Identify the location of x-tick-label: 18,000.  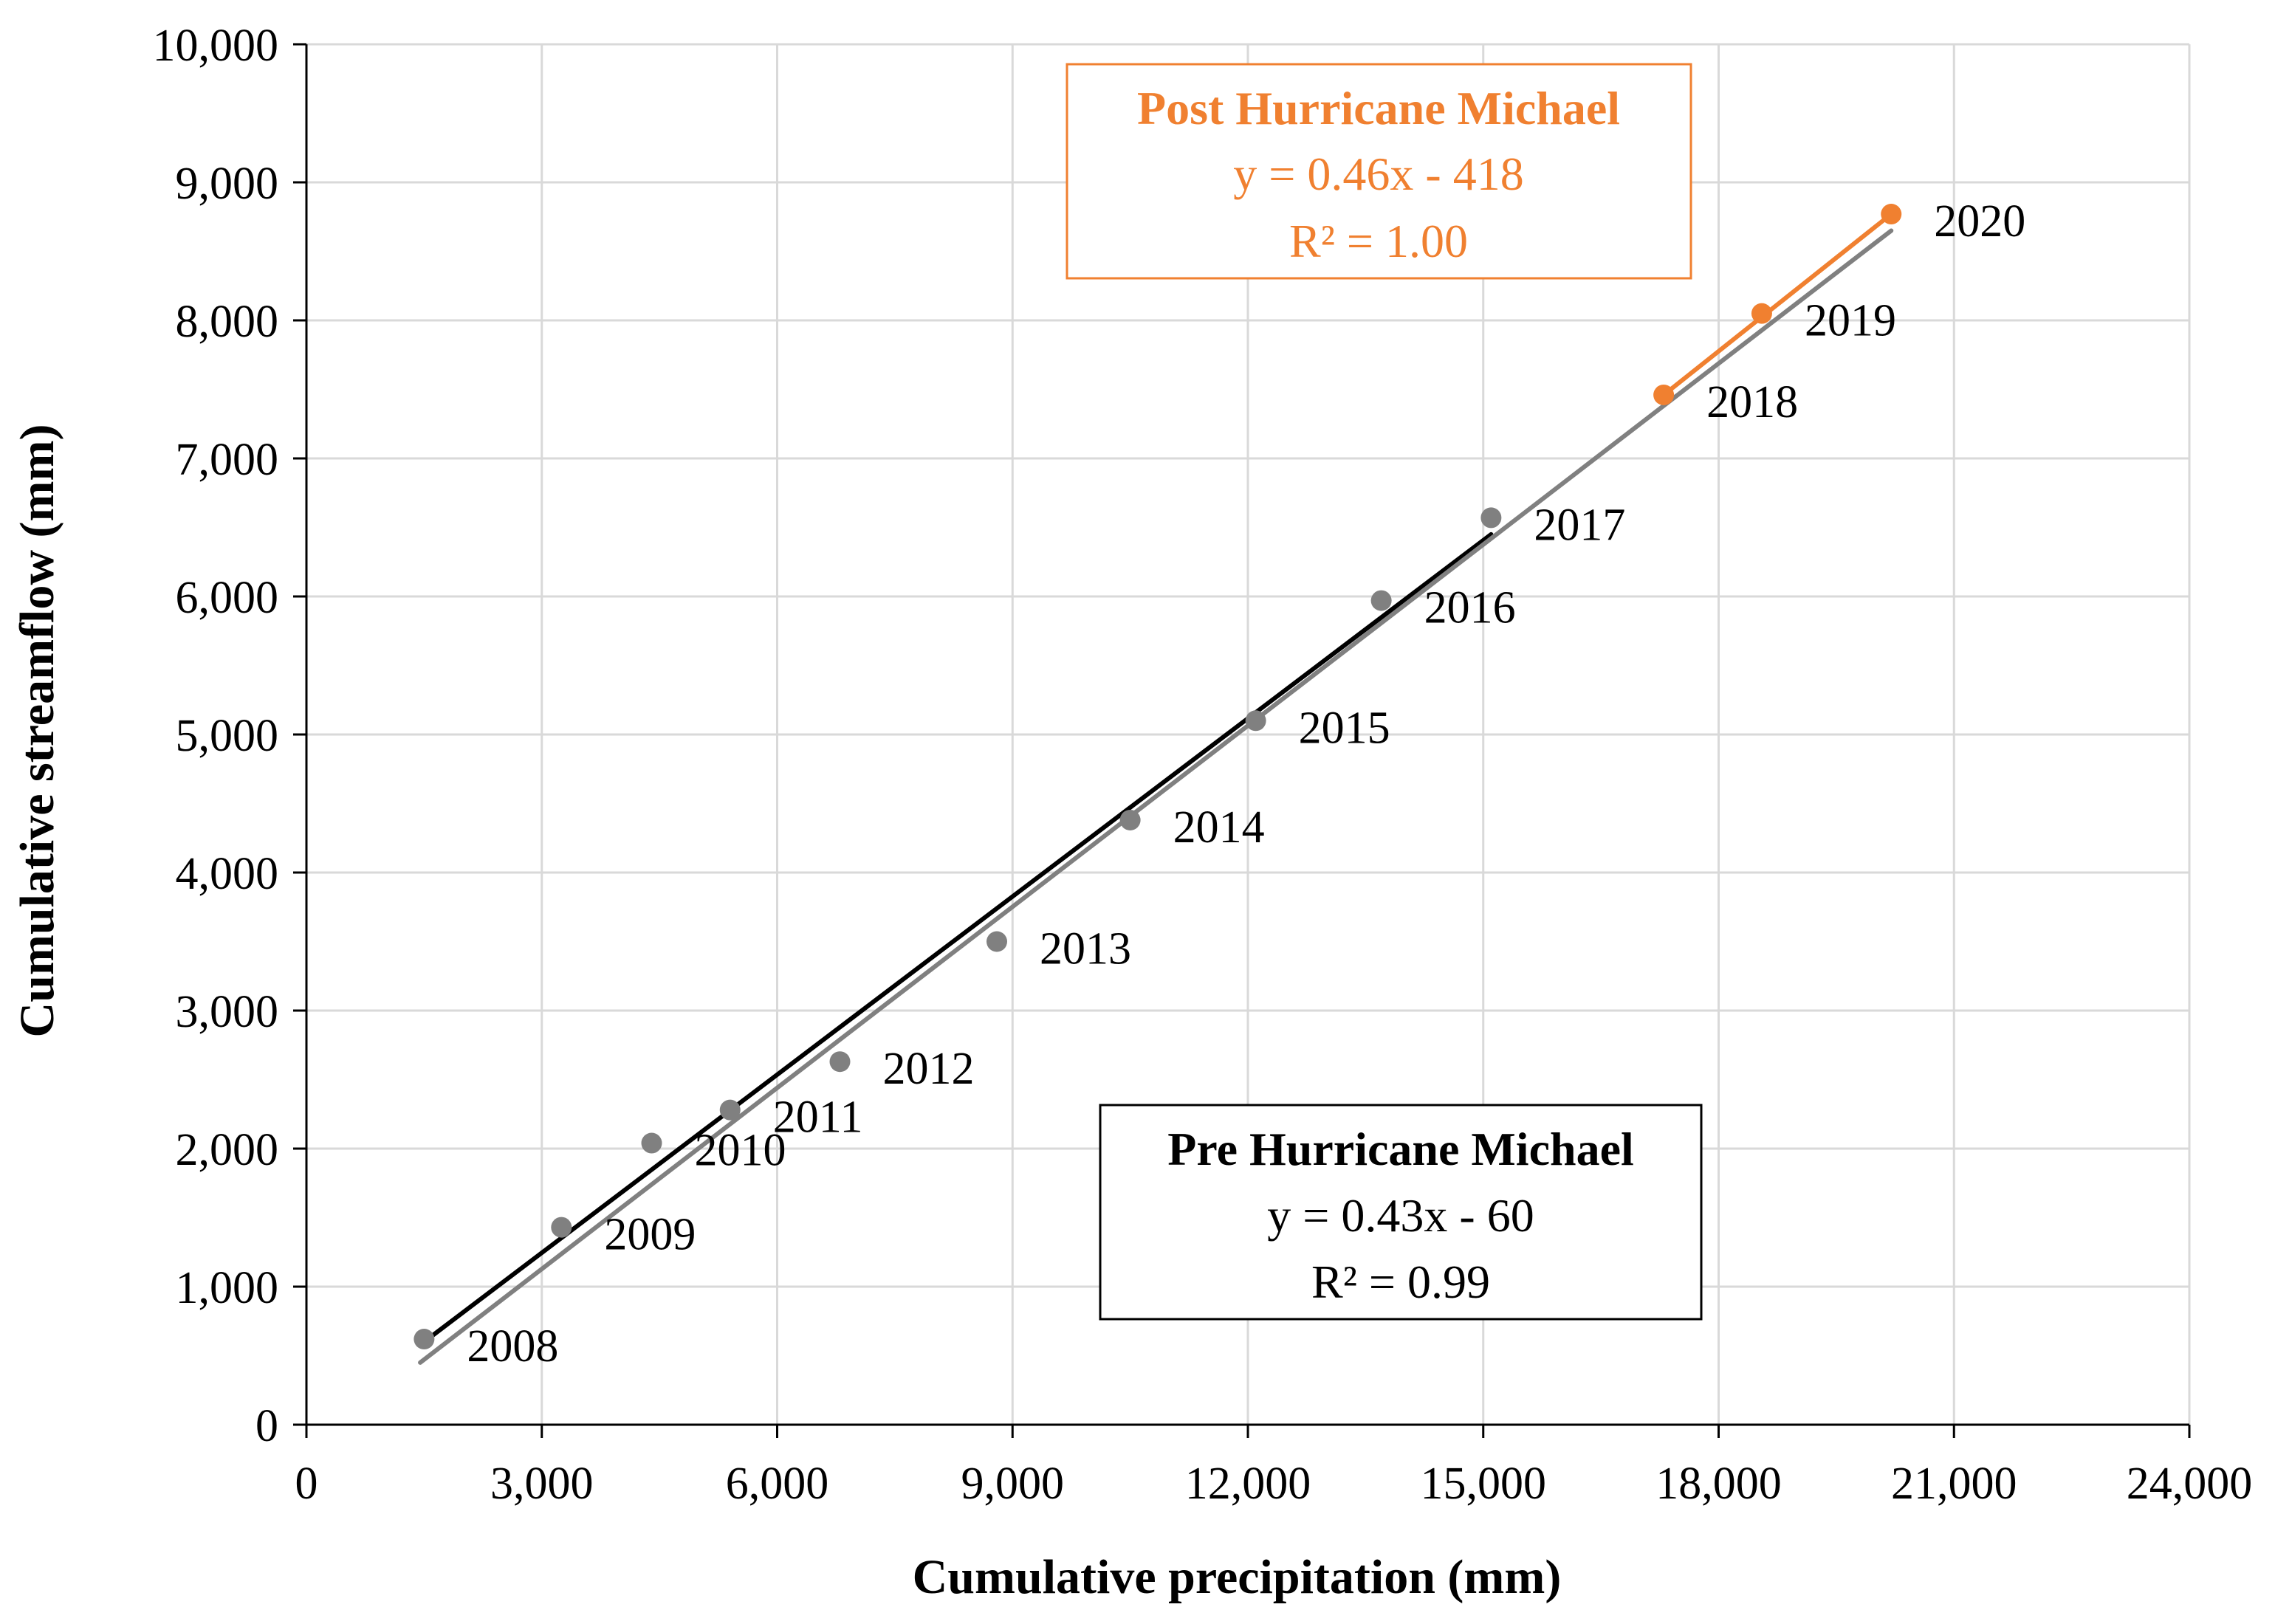
(1718, 1484).